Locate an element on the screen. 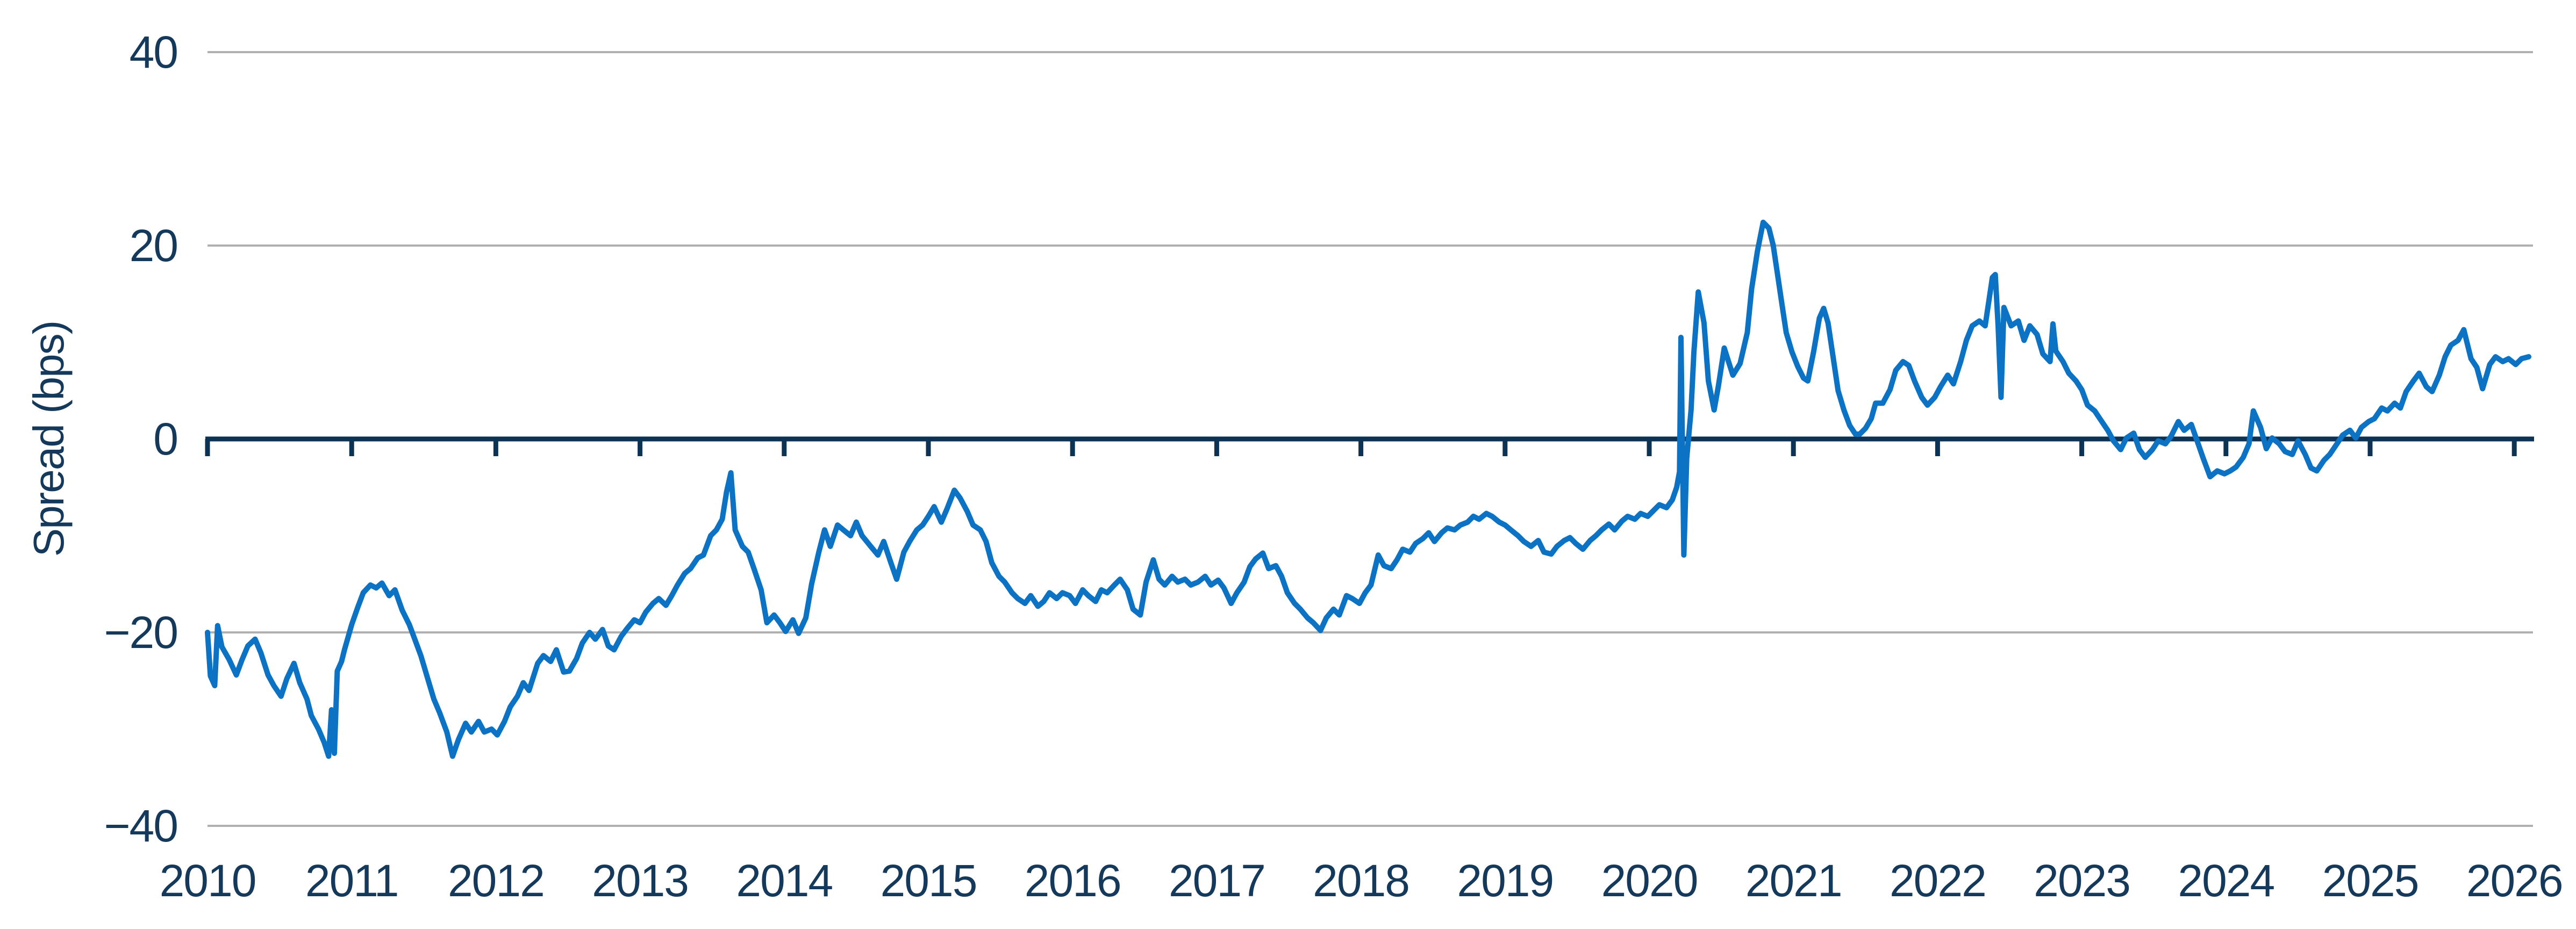 This screenshot has width=2576, height=929. y-tick-label: 40 is located at coordinates (153, 52).